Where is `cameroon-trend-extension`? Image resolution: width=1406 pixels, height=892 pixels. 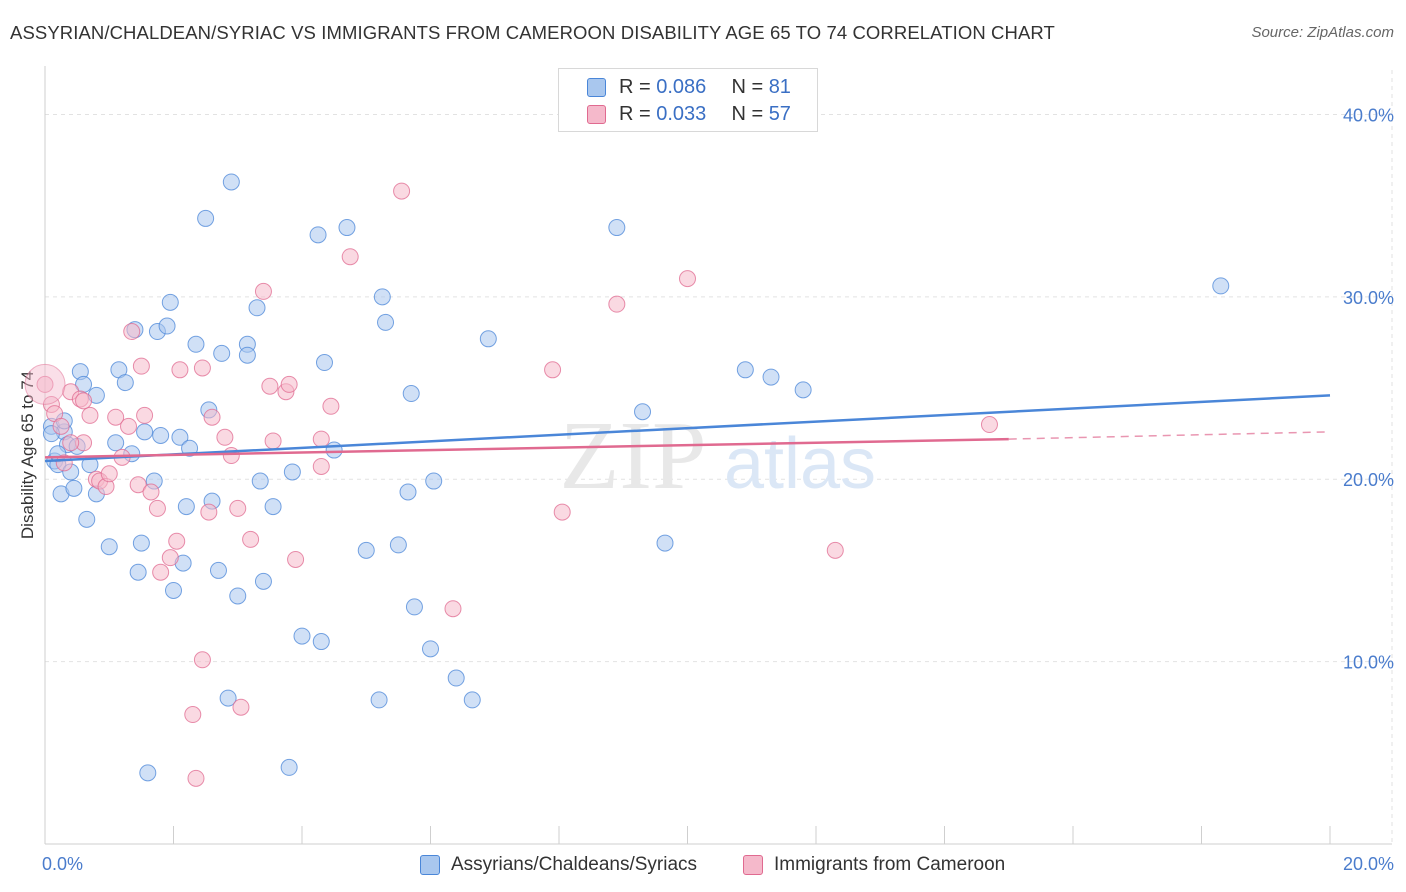 cameroon-trend-extension is located at coordinates (1169, 435).